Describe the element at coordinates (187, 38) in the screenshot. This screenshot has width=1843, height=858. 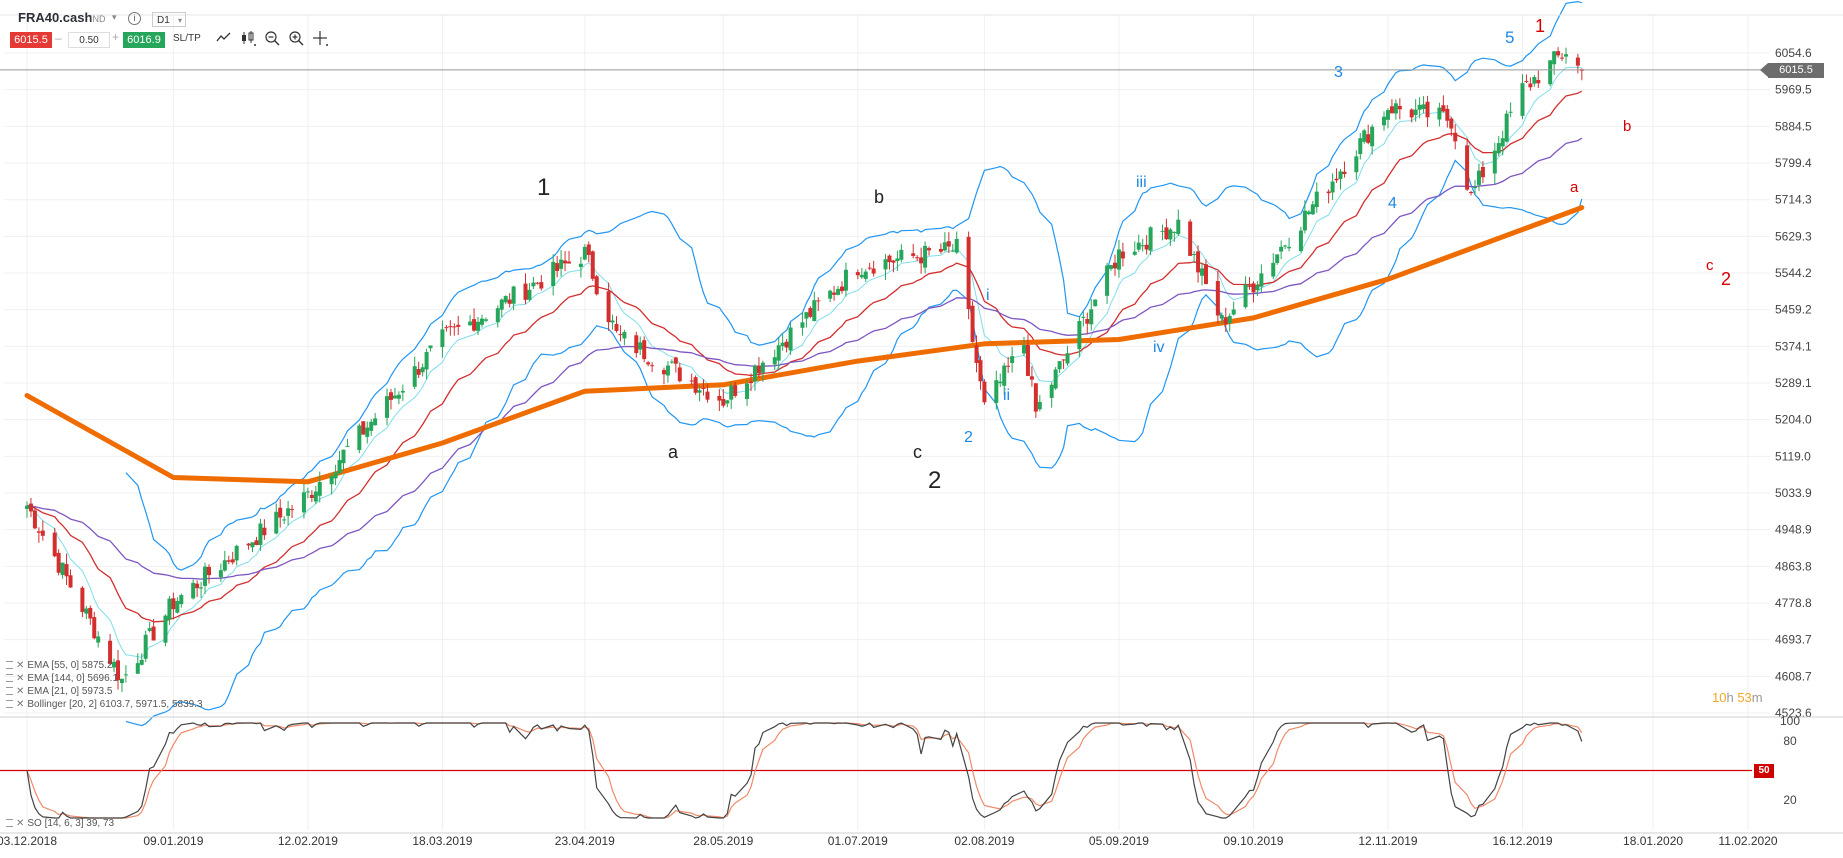
I see `sl-tp-button: SL/TP` at that location.